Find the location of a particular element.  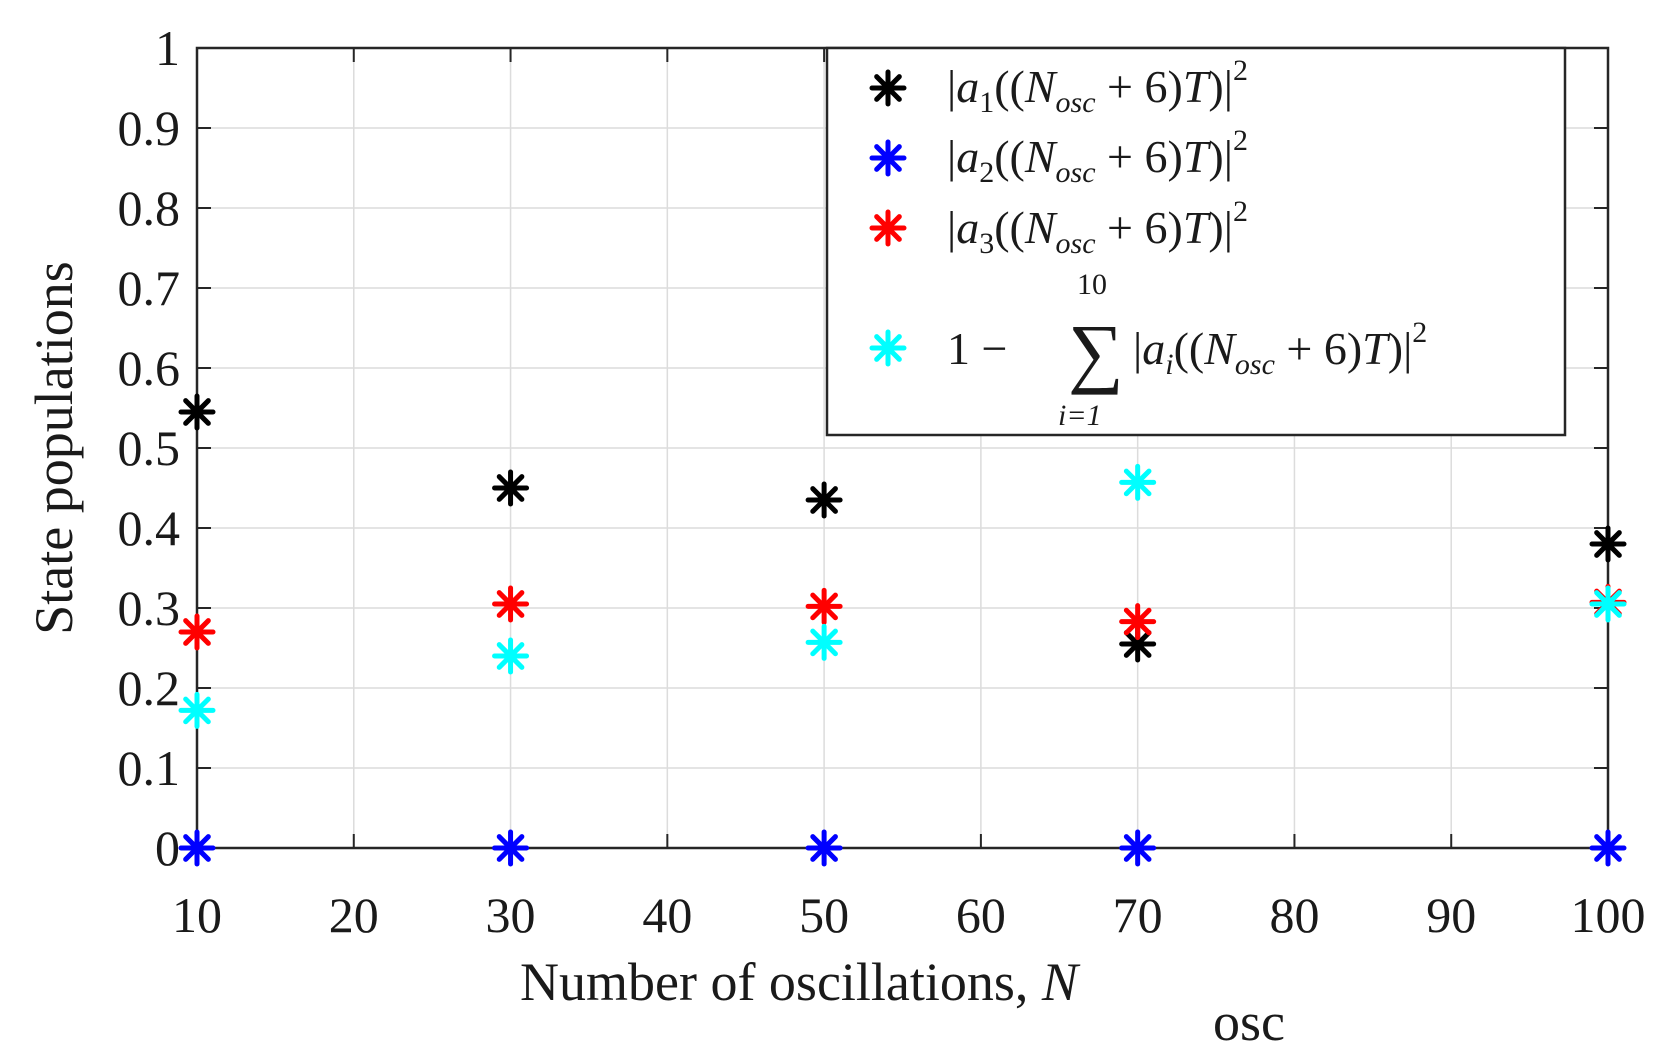

y-tick-label: 0.5 is located at coordinates (149, 448).